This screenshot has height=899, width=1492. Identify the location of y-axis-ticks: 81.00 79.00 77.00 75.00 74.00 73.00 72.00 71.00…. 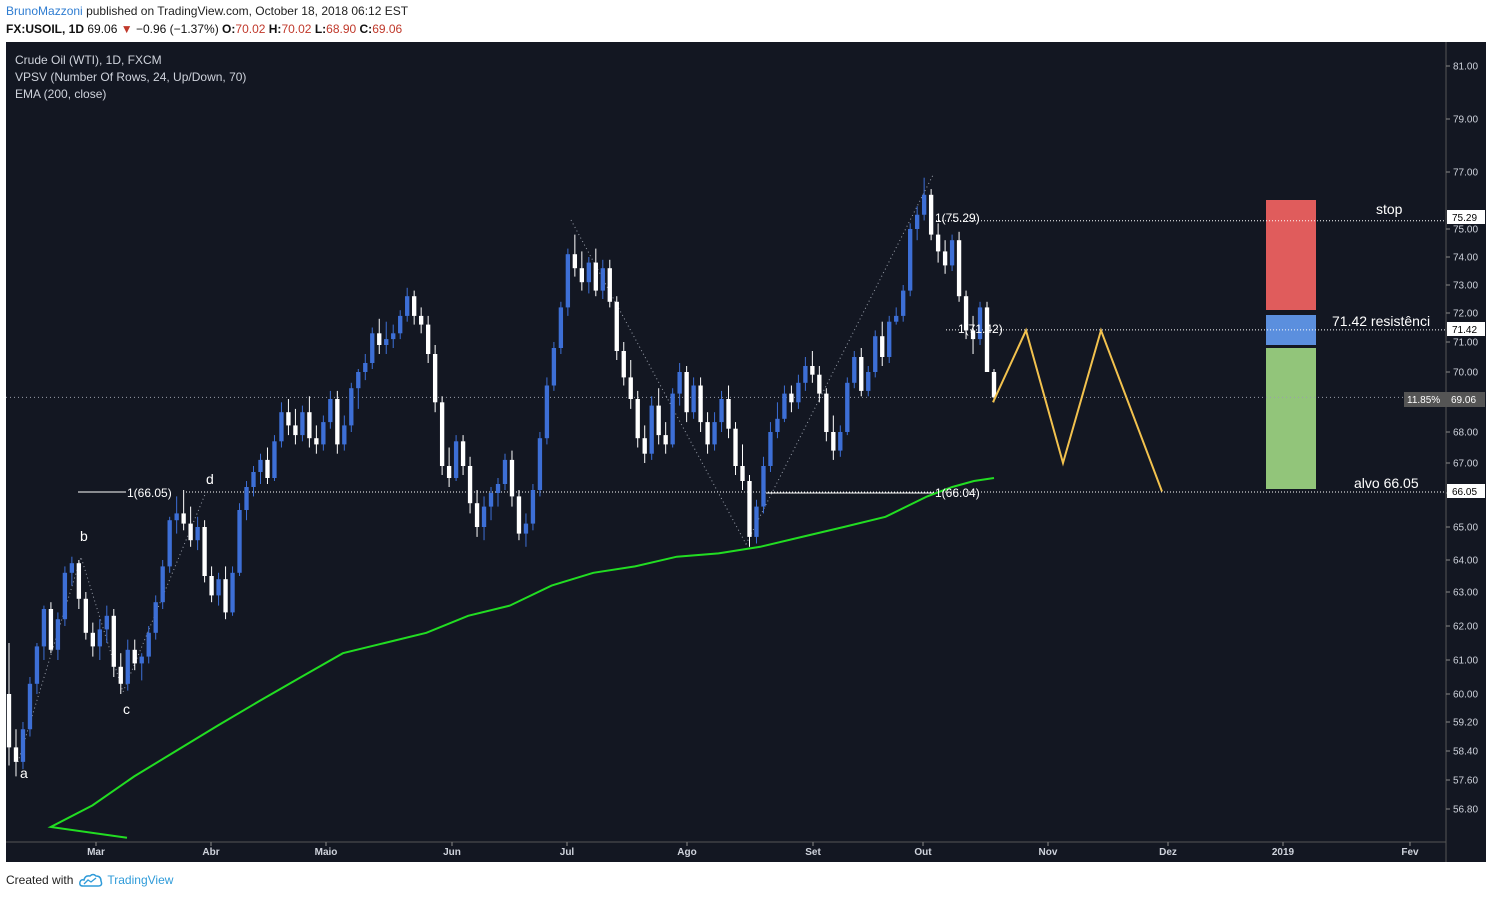
(1462, 439).